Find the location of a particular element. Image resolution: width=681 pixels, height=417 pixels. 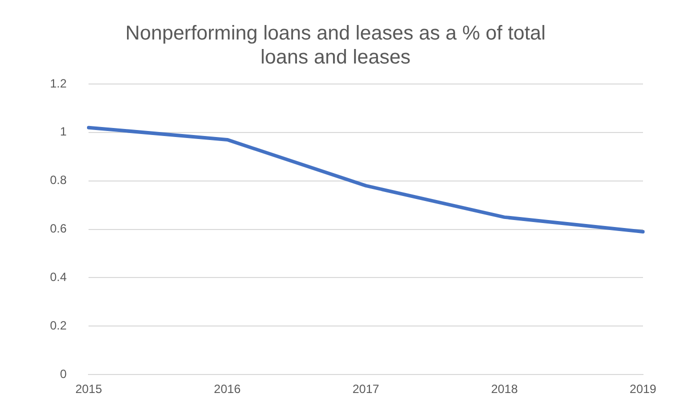

y-tick-label: 1 is located at coordinates (63, 131).